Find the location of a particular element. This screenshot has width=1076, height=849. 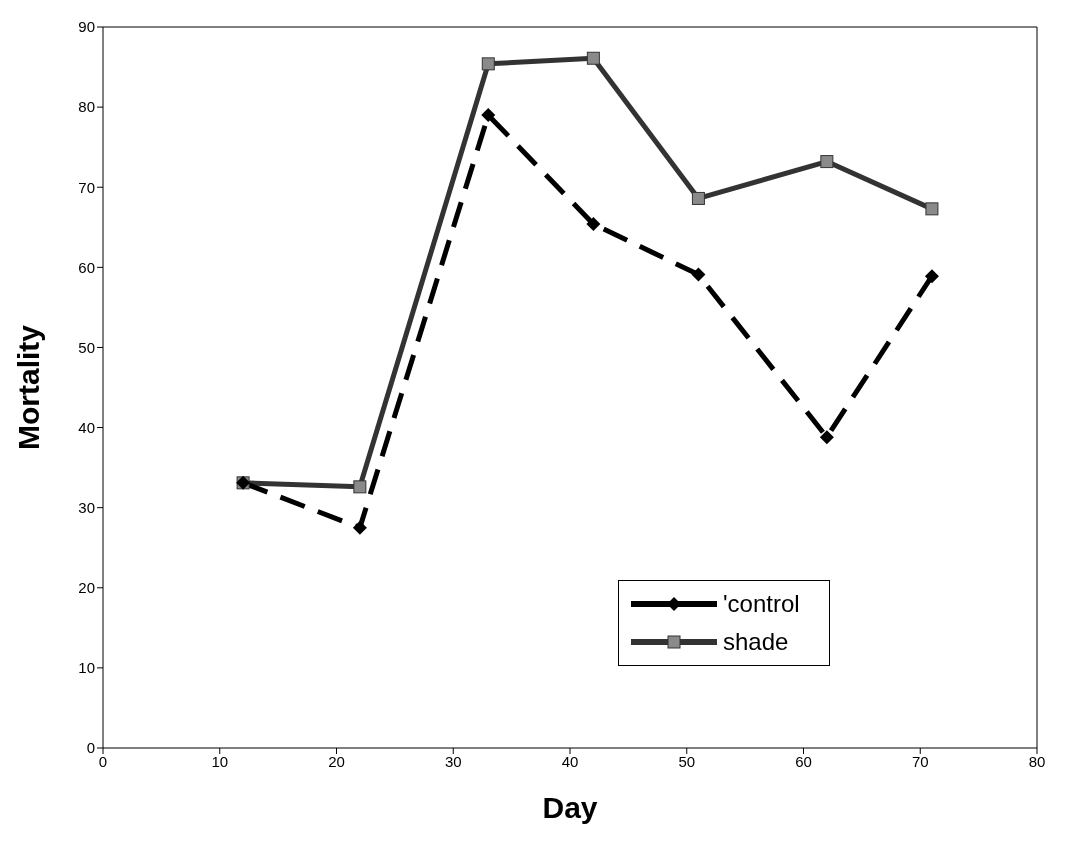

x-tick-label: 30 is located at coordinates (453, 761).